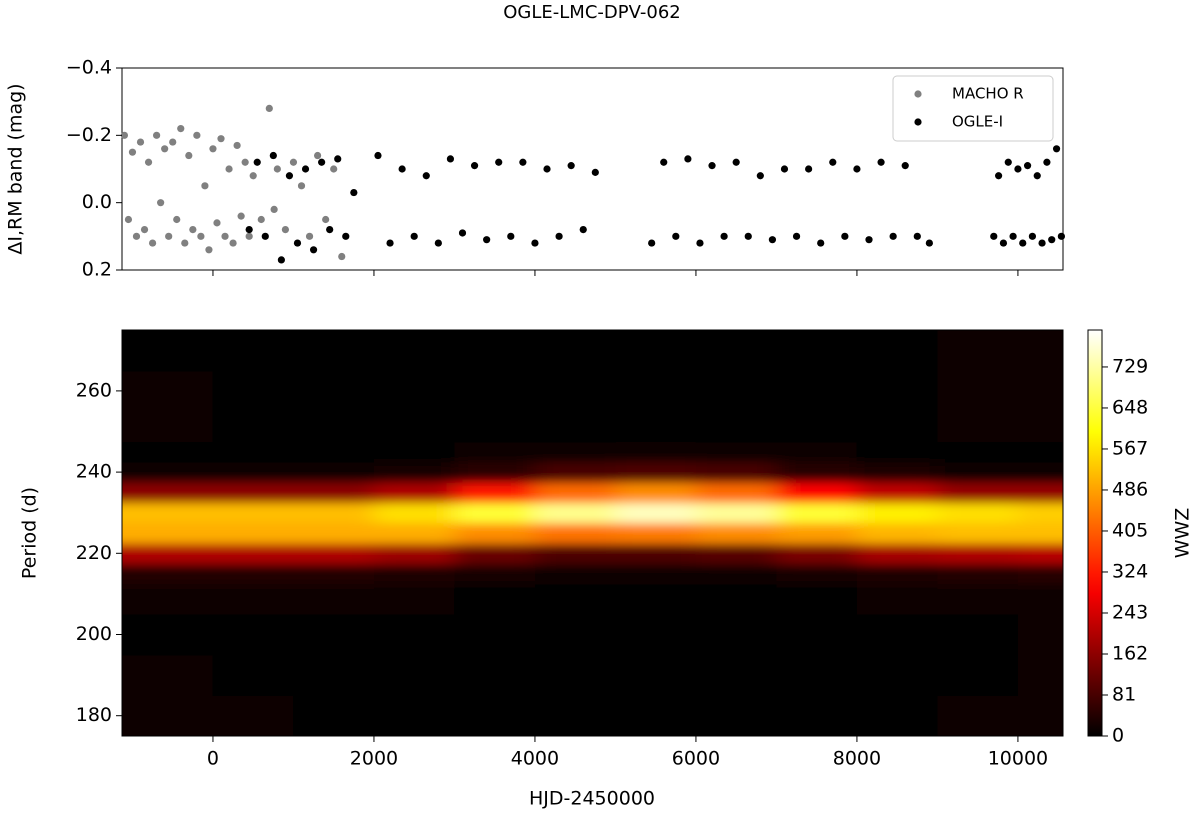  I want to click on y-tick-label: 220, so click(94, 553).